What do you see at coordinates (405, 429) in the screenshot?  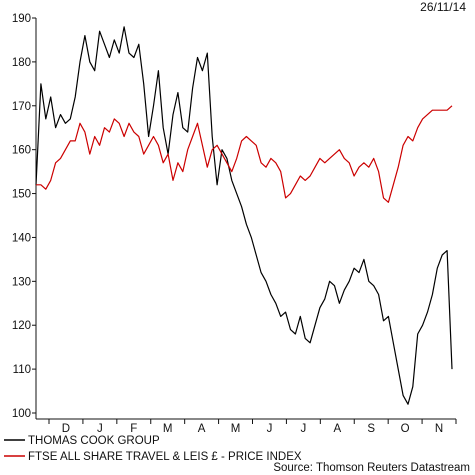 I see `x-tick-label: O` at bounding box center [405, 429].